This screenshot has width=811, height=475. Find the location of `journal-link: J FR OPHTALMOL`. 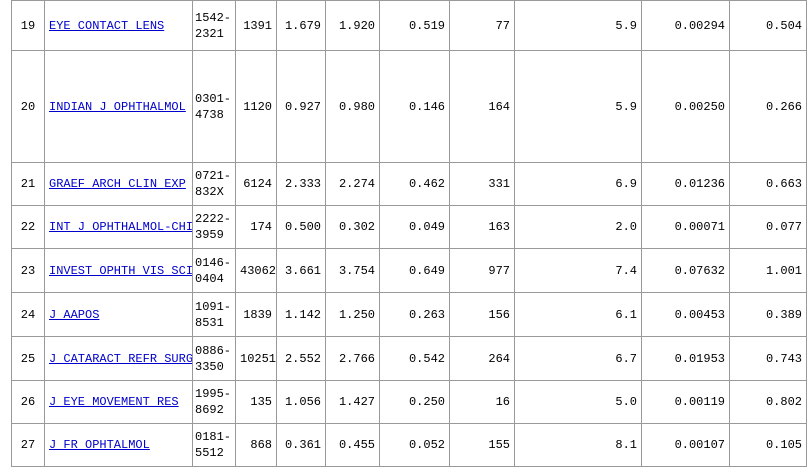

journal-link: J FR OPHTALMOL is located at coordinates (99, 445).